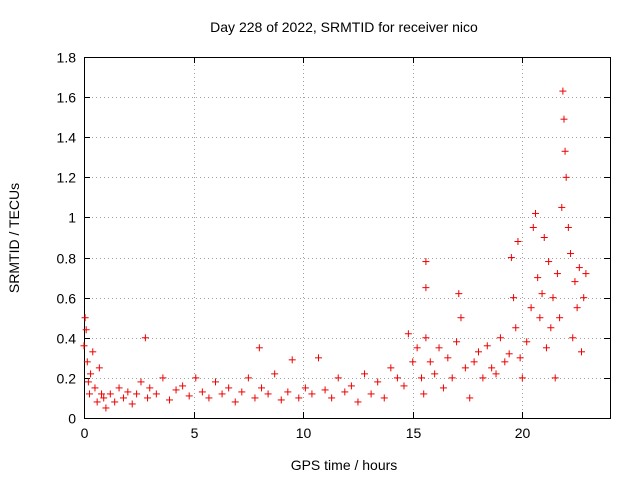 Image resolution: width=640 pixels, height=480 pixels. What do you see at coordinates (67, 98) in the screenshot?
I see `y-tick-label: 1.6` at bounding box center [67, 98].